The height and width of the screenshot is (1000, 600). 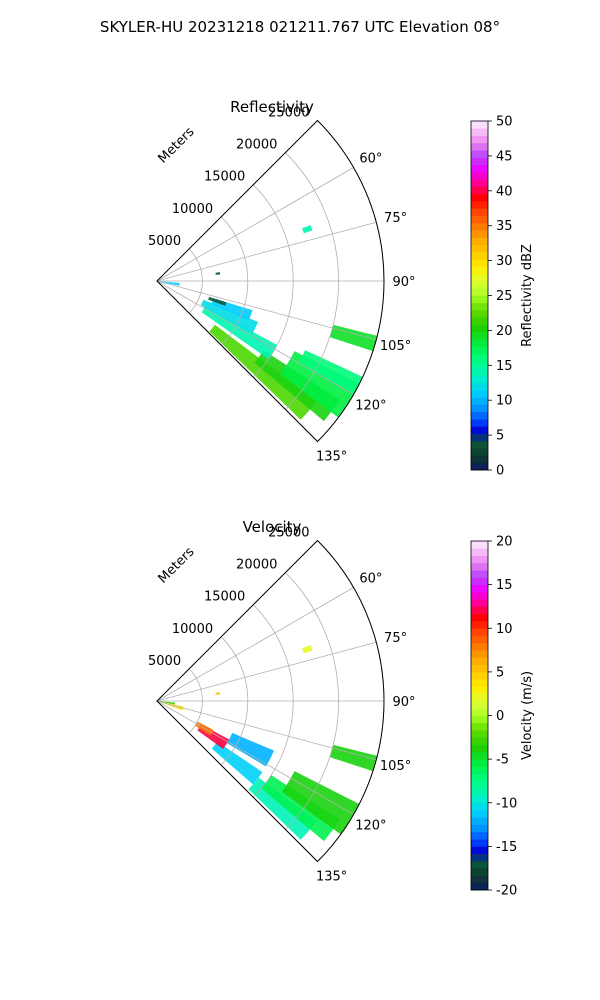 What do you see at coordinates (506, 803) in the screenshot?
I see `colorbar-tick-label: -10` at bounding box center [506, 803].